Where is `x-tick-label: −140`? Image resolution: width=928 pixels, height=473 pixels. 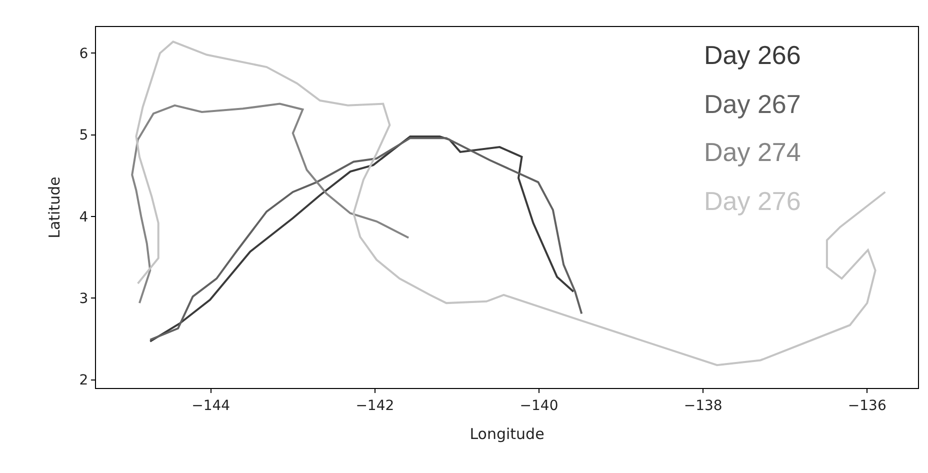
x-tick-label: −140 is located at coordinates (539, 406).